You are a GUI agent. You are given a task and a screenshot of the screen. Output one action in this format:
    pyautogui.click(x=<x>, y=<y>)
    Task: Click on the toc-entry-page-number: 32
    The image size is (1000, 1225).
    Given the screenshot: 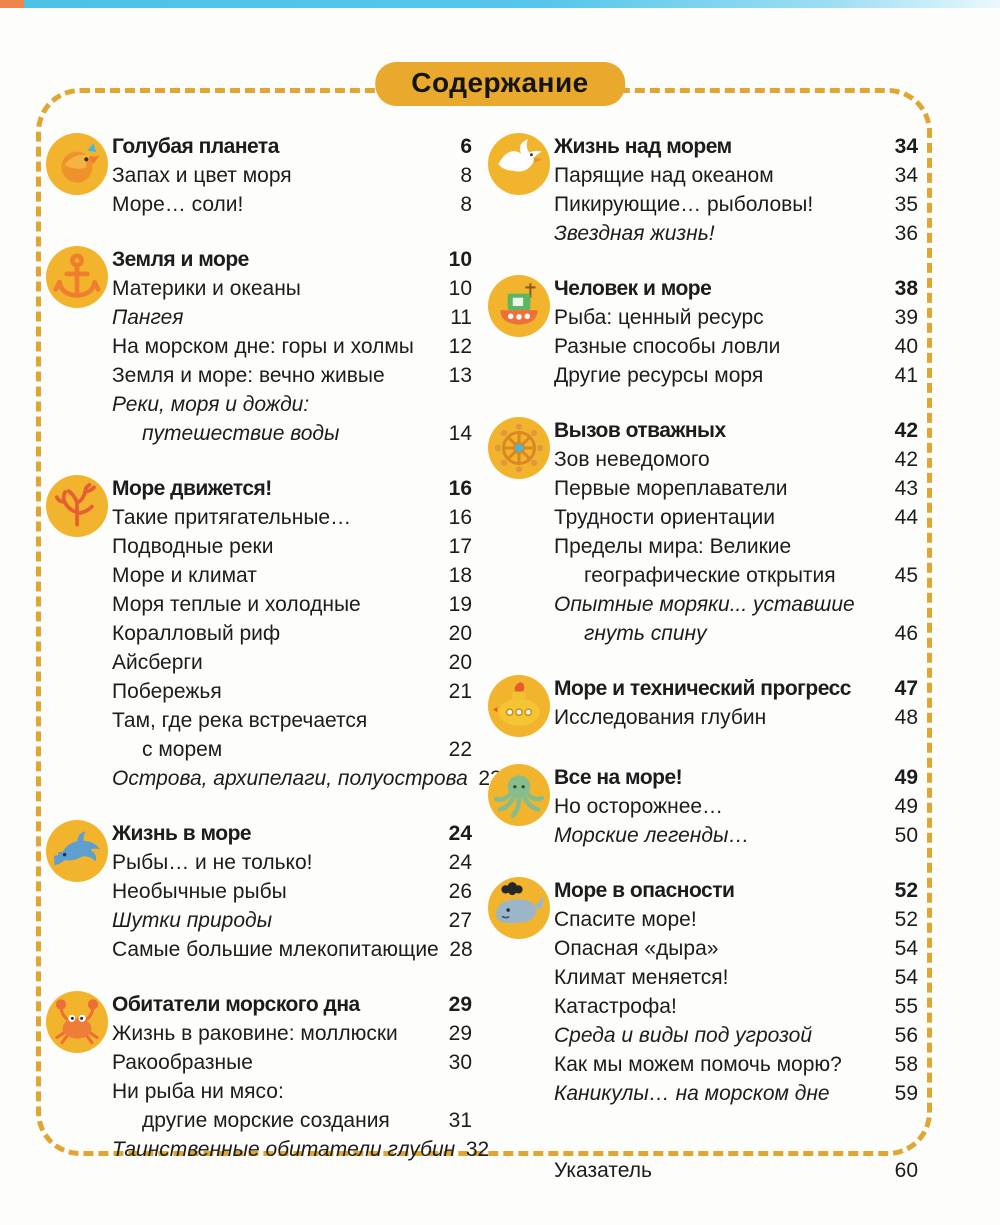 What is the action you would take?
    pyautogui.click(x=477, y=1149)
    